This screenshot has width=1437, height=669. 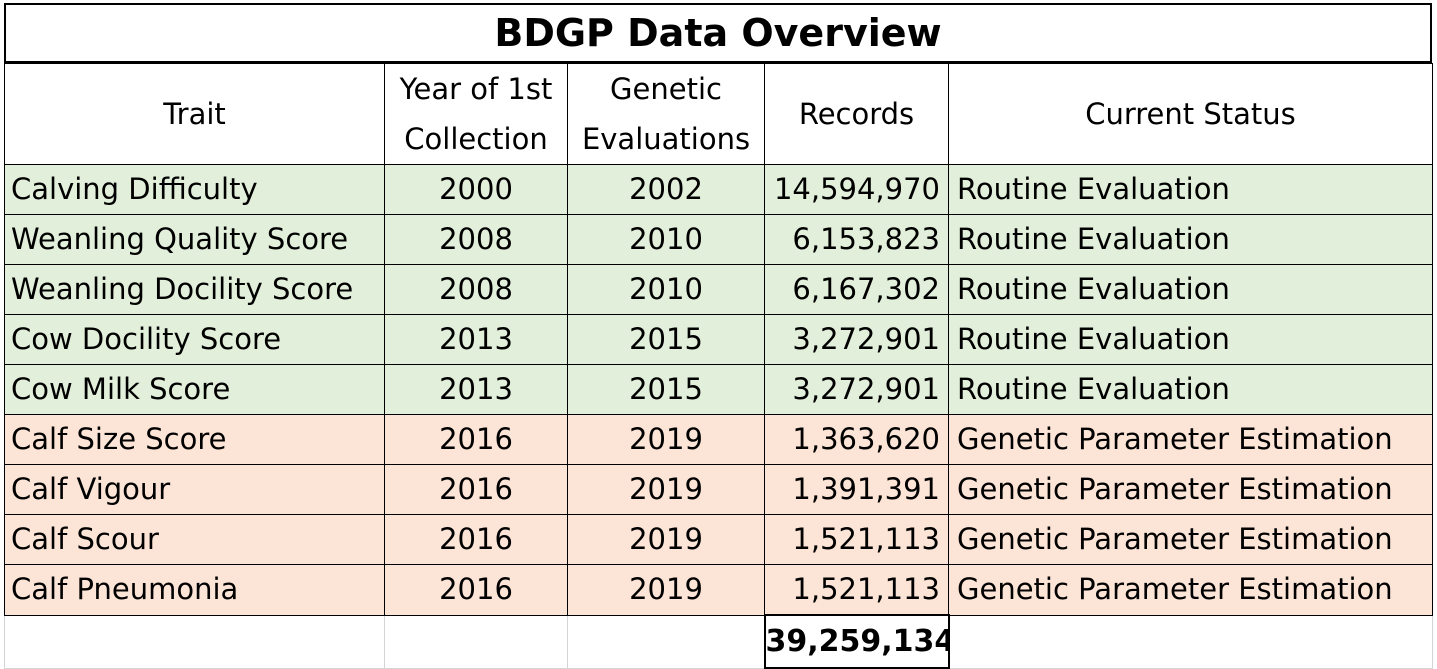 What do you see at coordinates (856, 114) in the screenshot?
I see `header-records: Records` at bounding box center [856, 114].